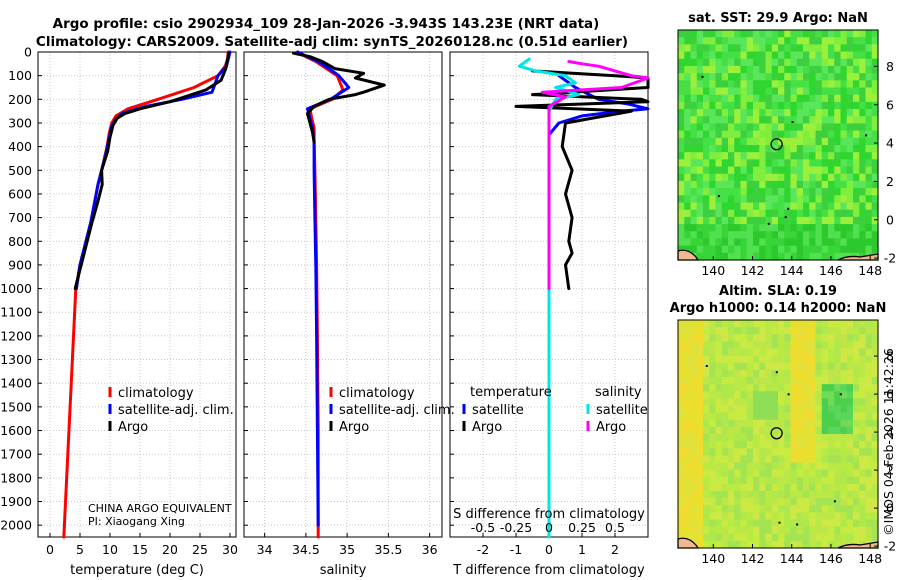 The image size is (900, 580). Describe the element at coordinates (110, 549) in the screenshot. I see `x-tick-label: 10` at that location.